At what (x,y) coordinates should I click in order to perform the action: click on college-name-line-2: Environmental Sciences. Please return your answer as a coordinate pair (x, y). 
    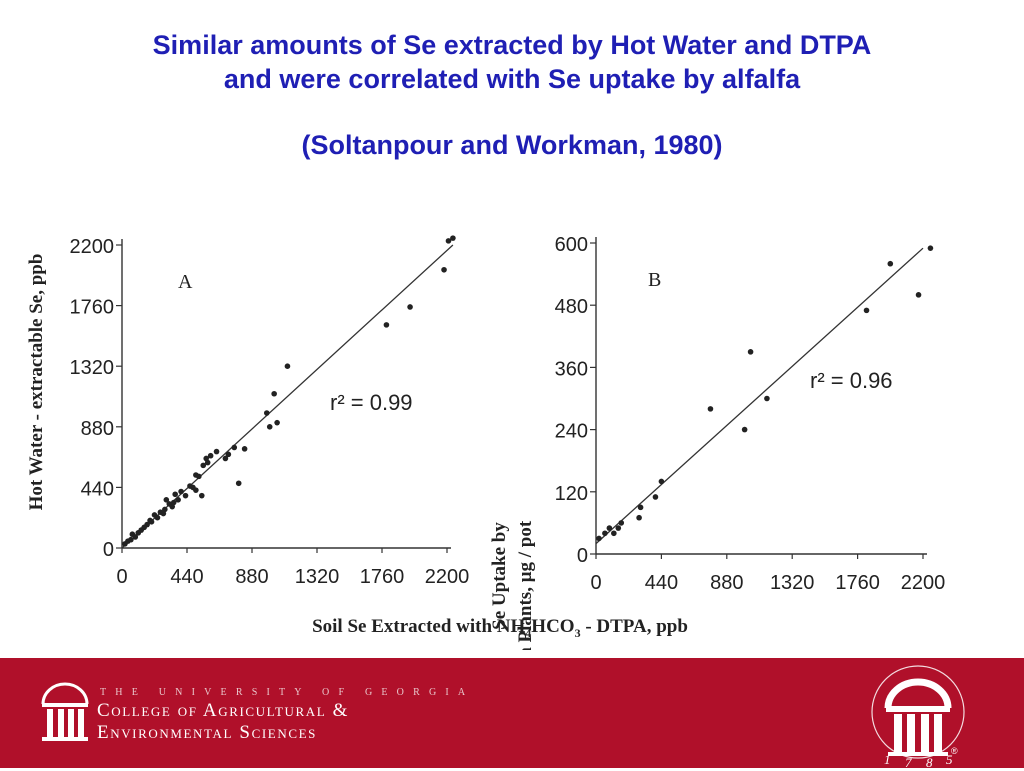
    Looking at the image, I should click on (207, 732).